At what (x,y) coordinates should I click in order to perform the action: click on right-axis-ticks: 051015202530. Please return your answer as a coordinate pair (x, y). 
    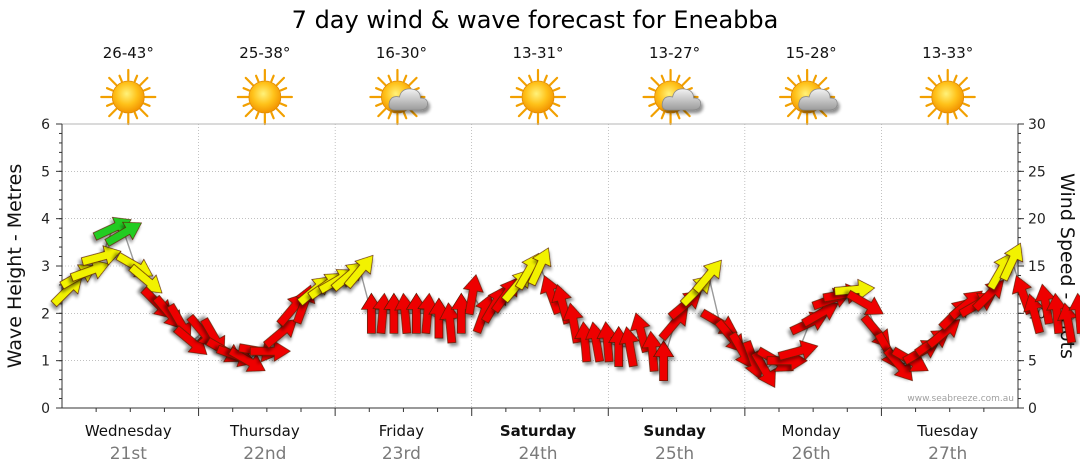
    Looking at the image, I should click on (1032, 267).